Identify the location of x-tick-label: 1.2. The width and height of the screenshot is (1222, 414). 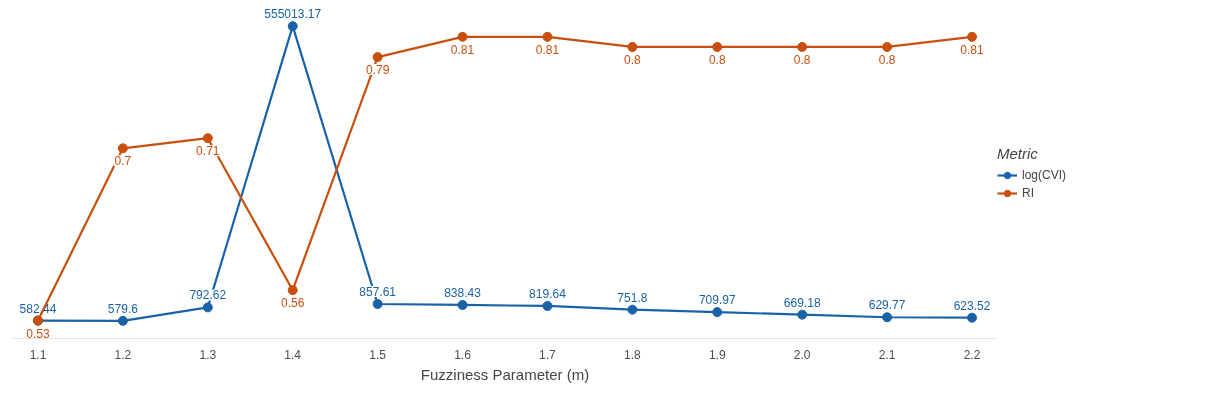
(123, 354).